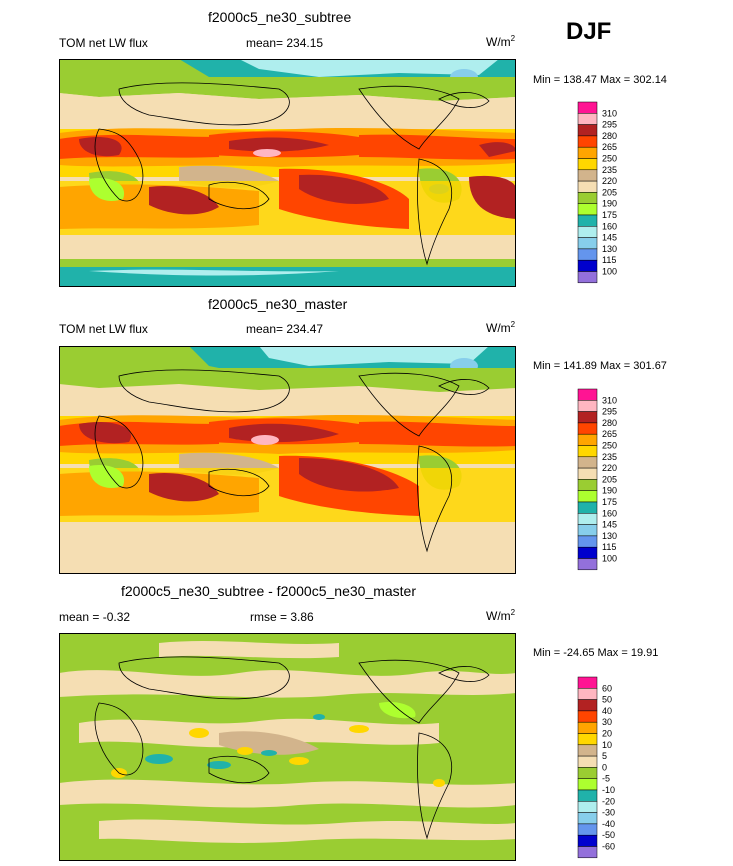 Image resolution: width=733 pixels, height=866 pixels. Describe the element at coordinates (608, 847) in the screenshot. I see `colorbar-label: -60` at that location.